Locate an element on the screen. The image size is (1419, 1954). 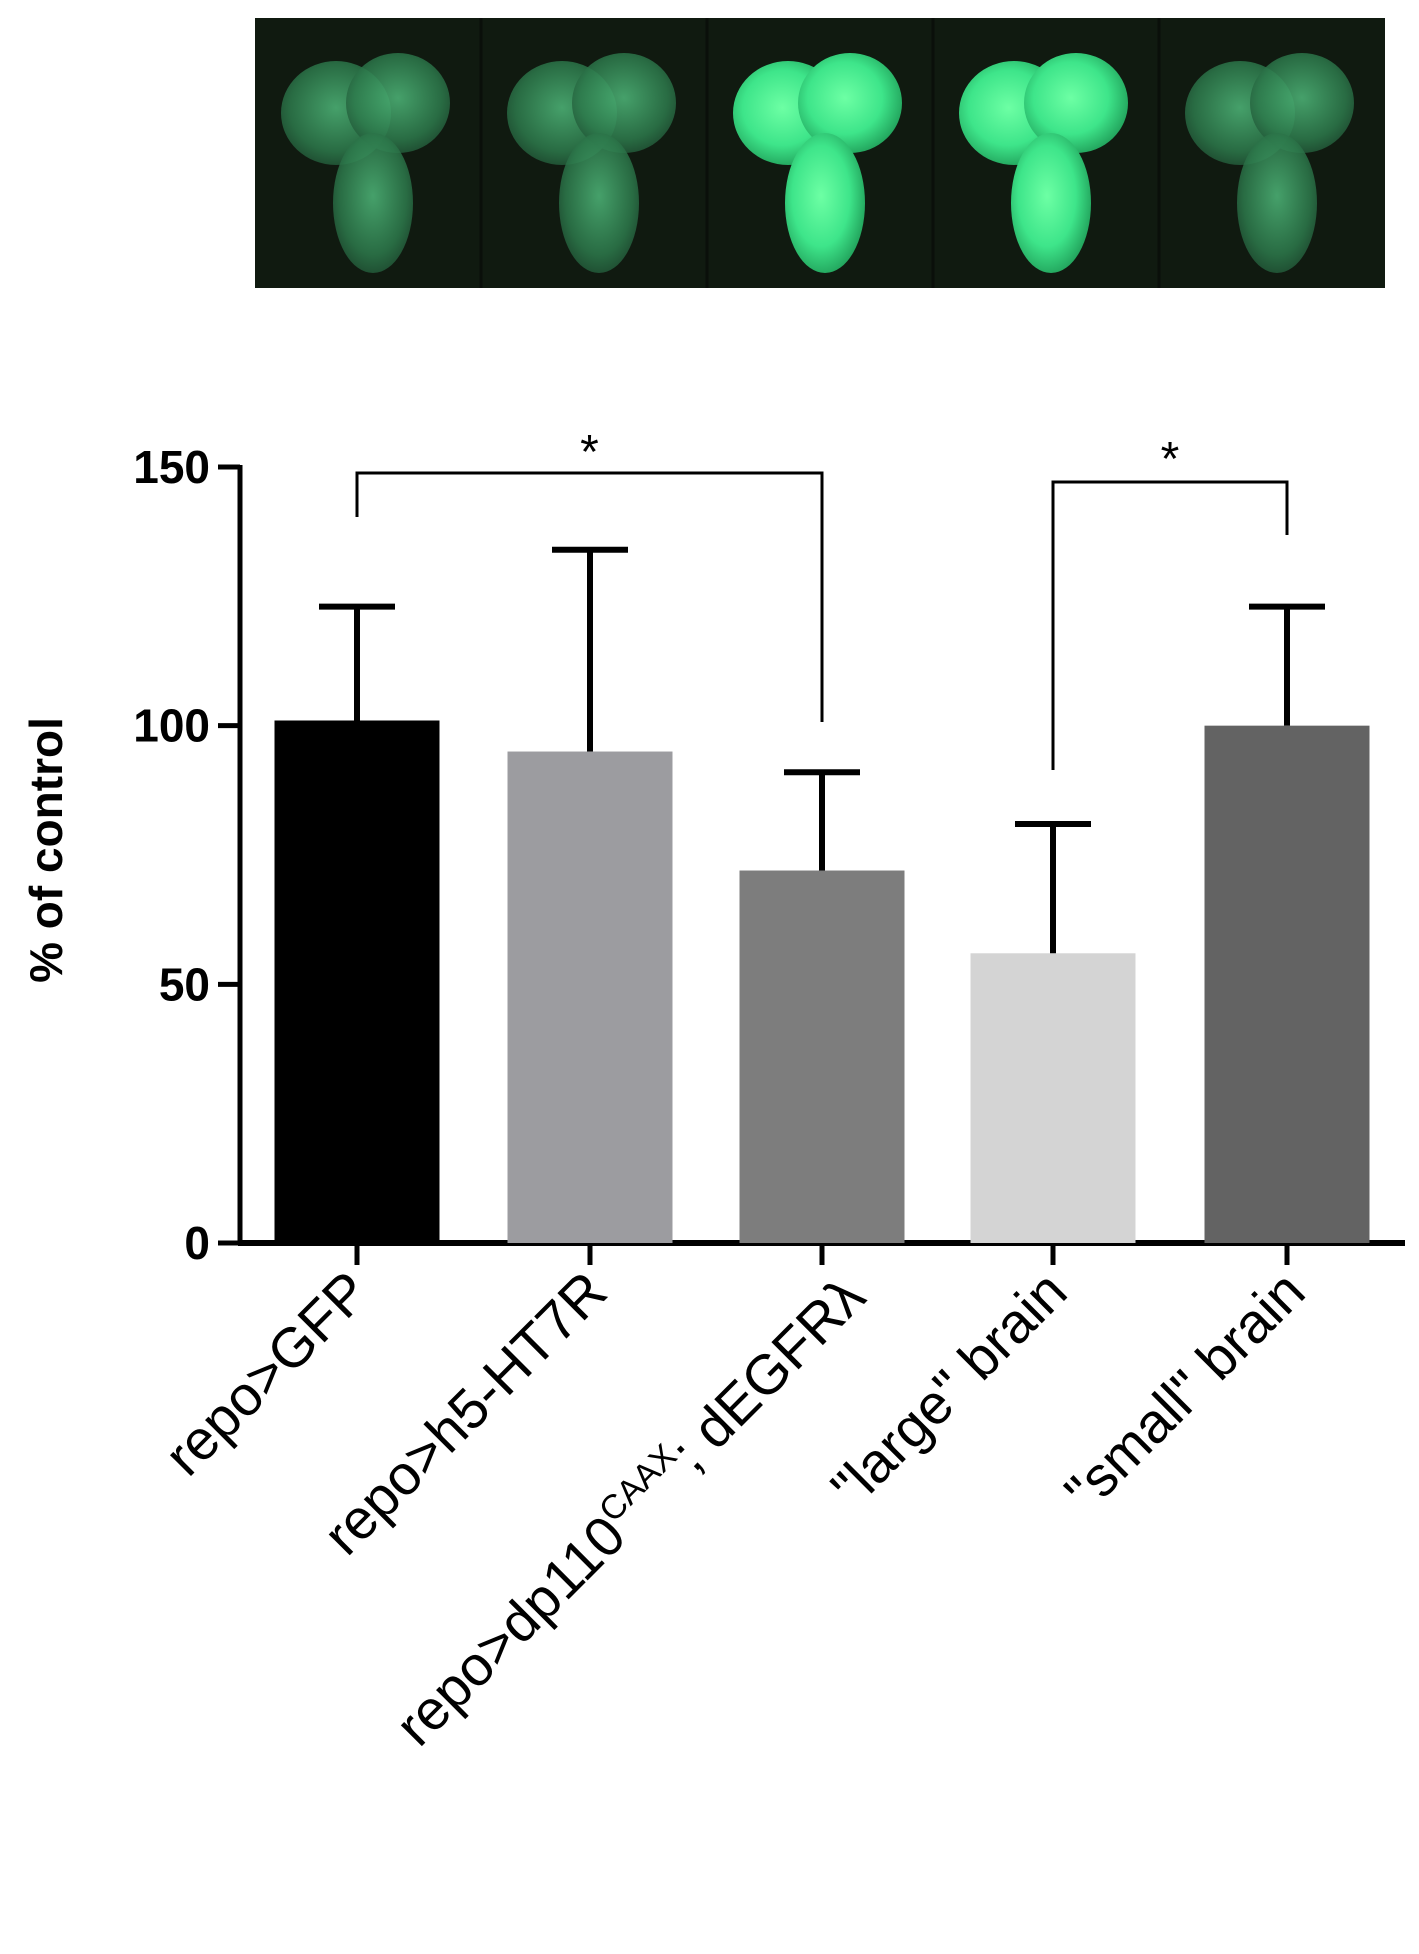
y-tick-label: 150 is located at coordinates (171, 467).